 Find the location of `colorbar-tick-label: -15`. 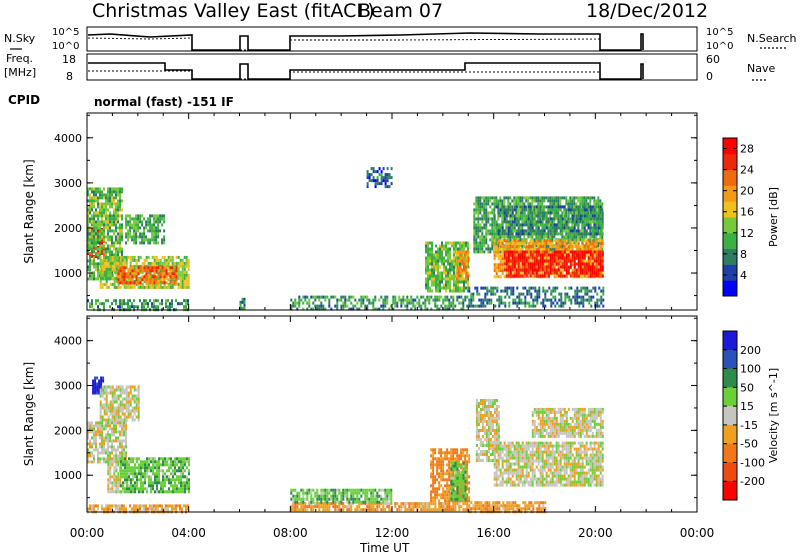

colorbar-tick-label: -15 is located at coordinates (749, 425).